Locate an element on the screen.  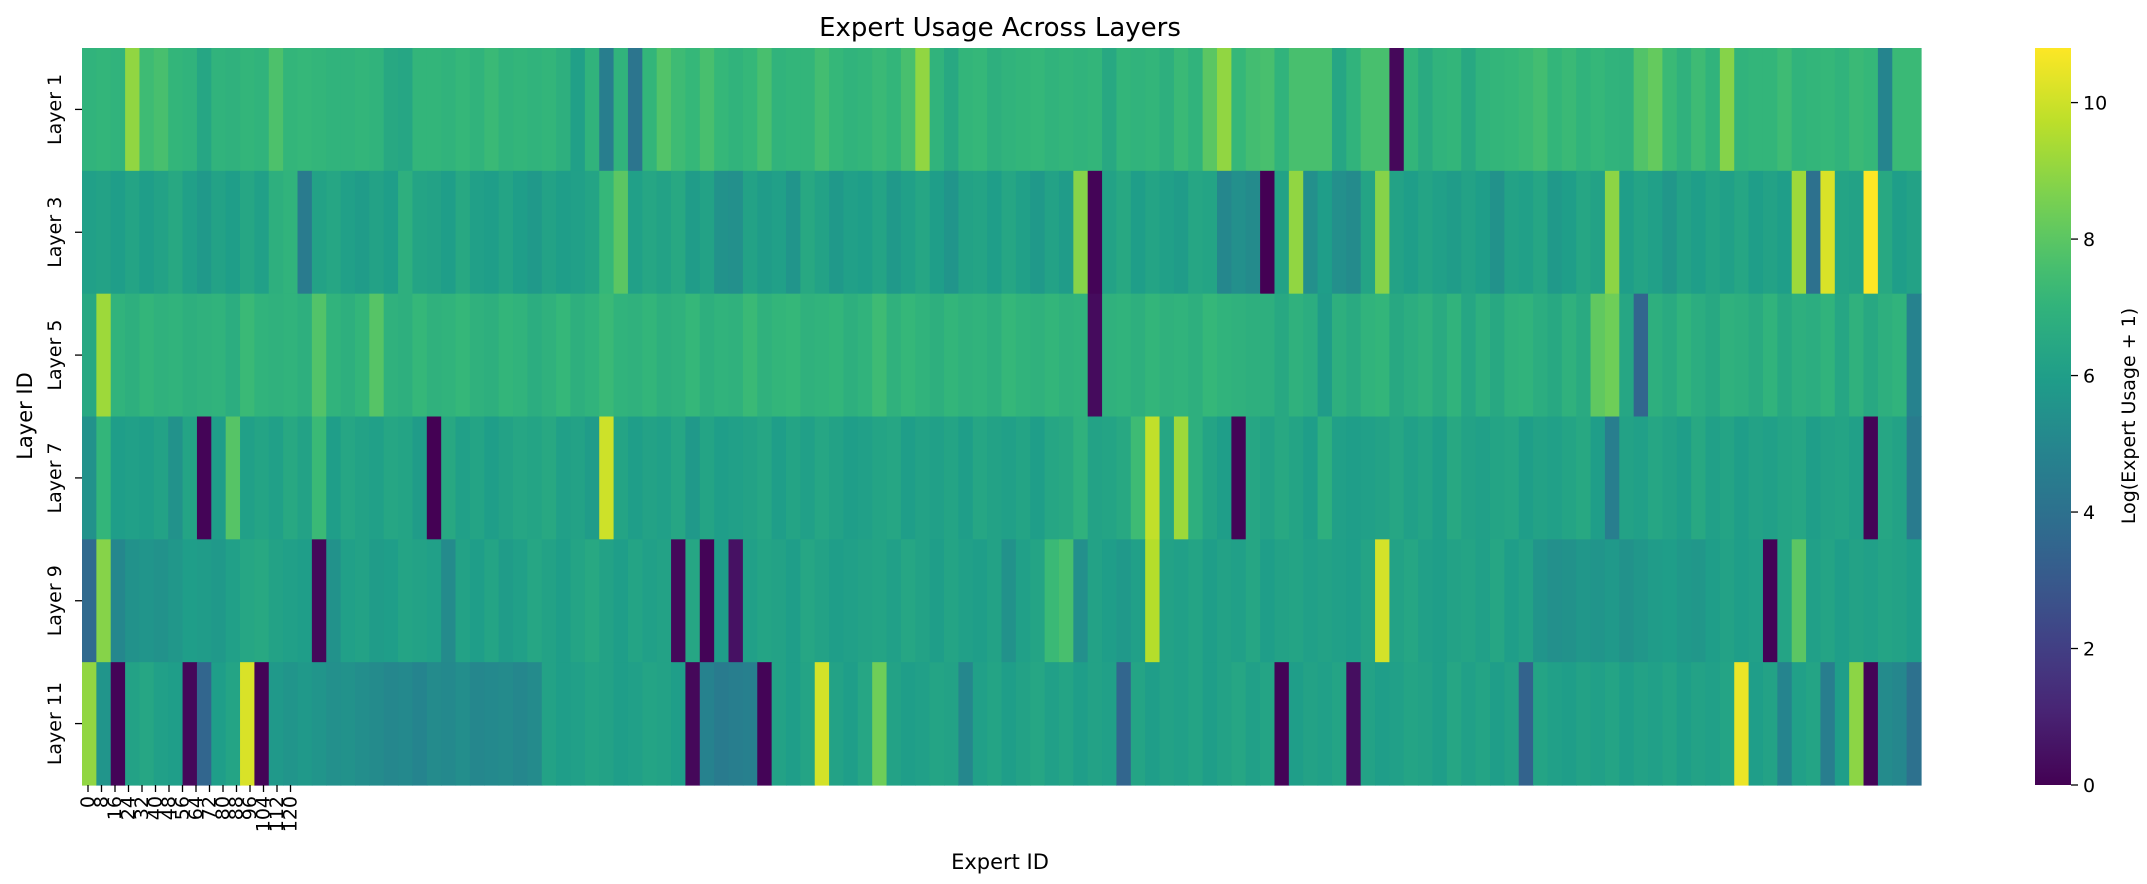
x-tick-label: 16 is located at coordinates (115, 808).